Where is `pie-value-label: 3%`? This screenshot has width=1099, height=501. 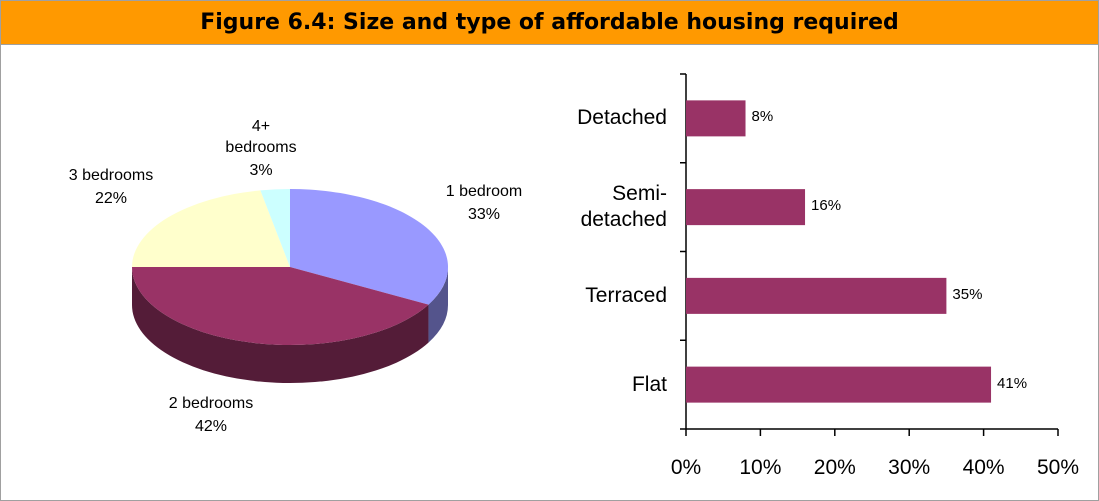 pie-value-label: 3% is located at coordinates (261, 170).